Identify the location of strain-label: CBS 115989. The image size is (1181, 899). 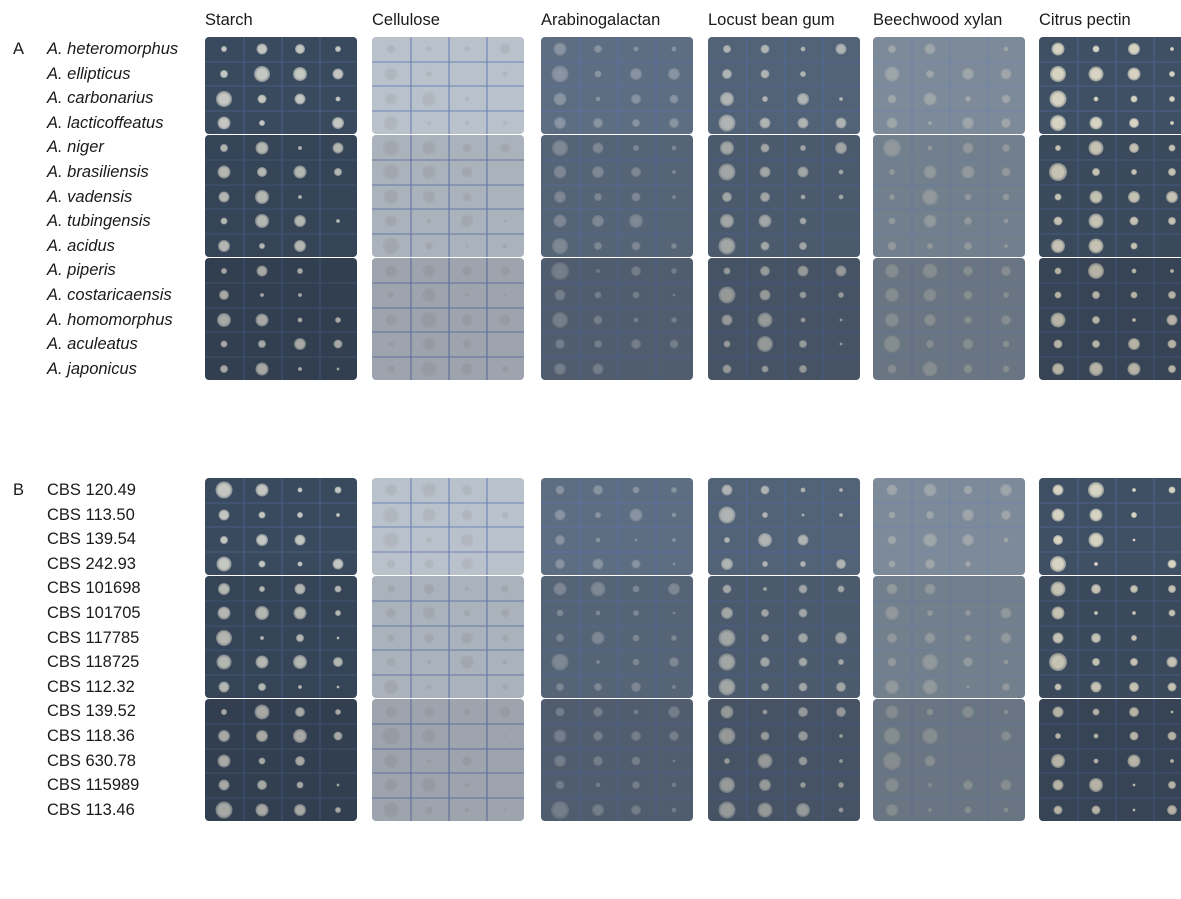
(93, 785).